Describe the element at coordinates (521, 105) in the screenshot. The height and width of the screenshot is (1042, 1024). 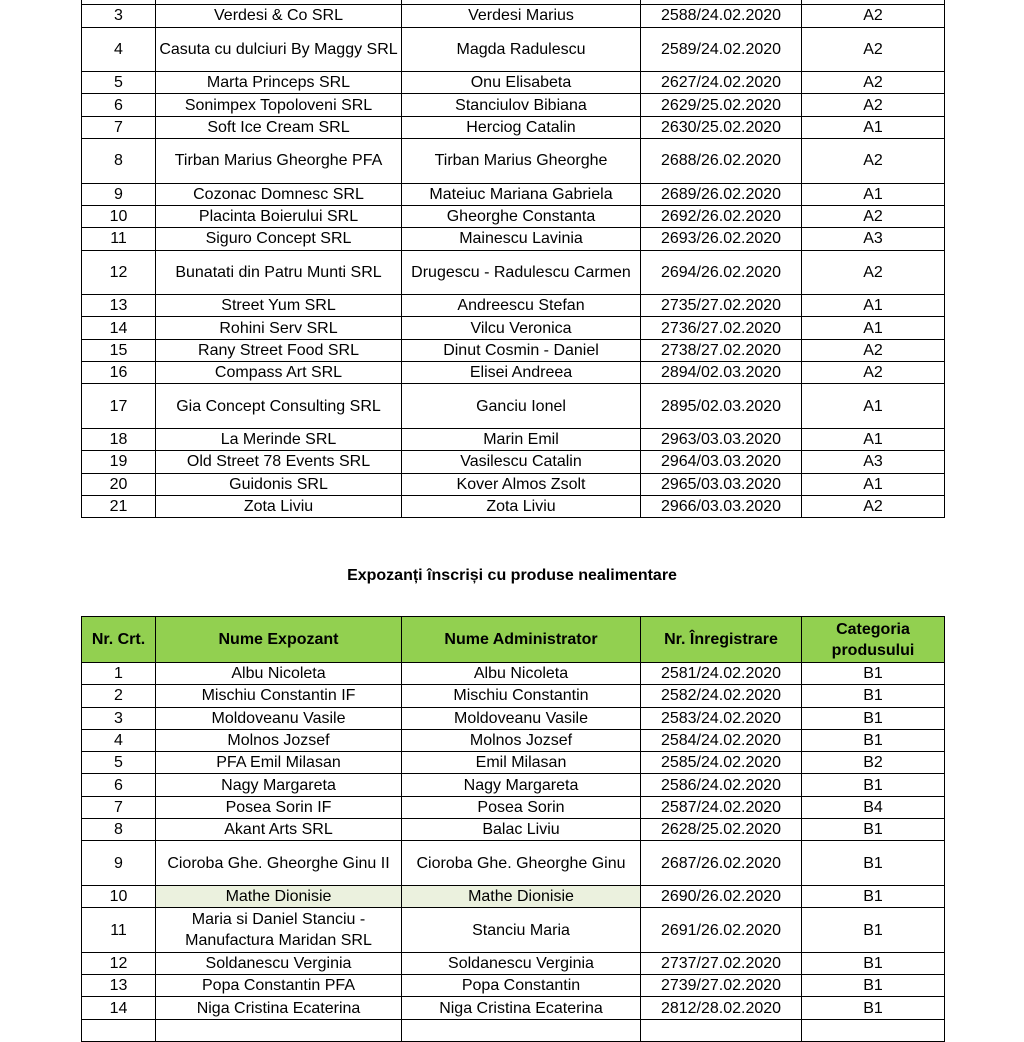
I see `table-cell: Stanciulov Bibiana` at that location.